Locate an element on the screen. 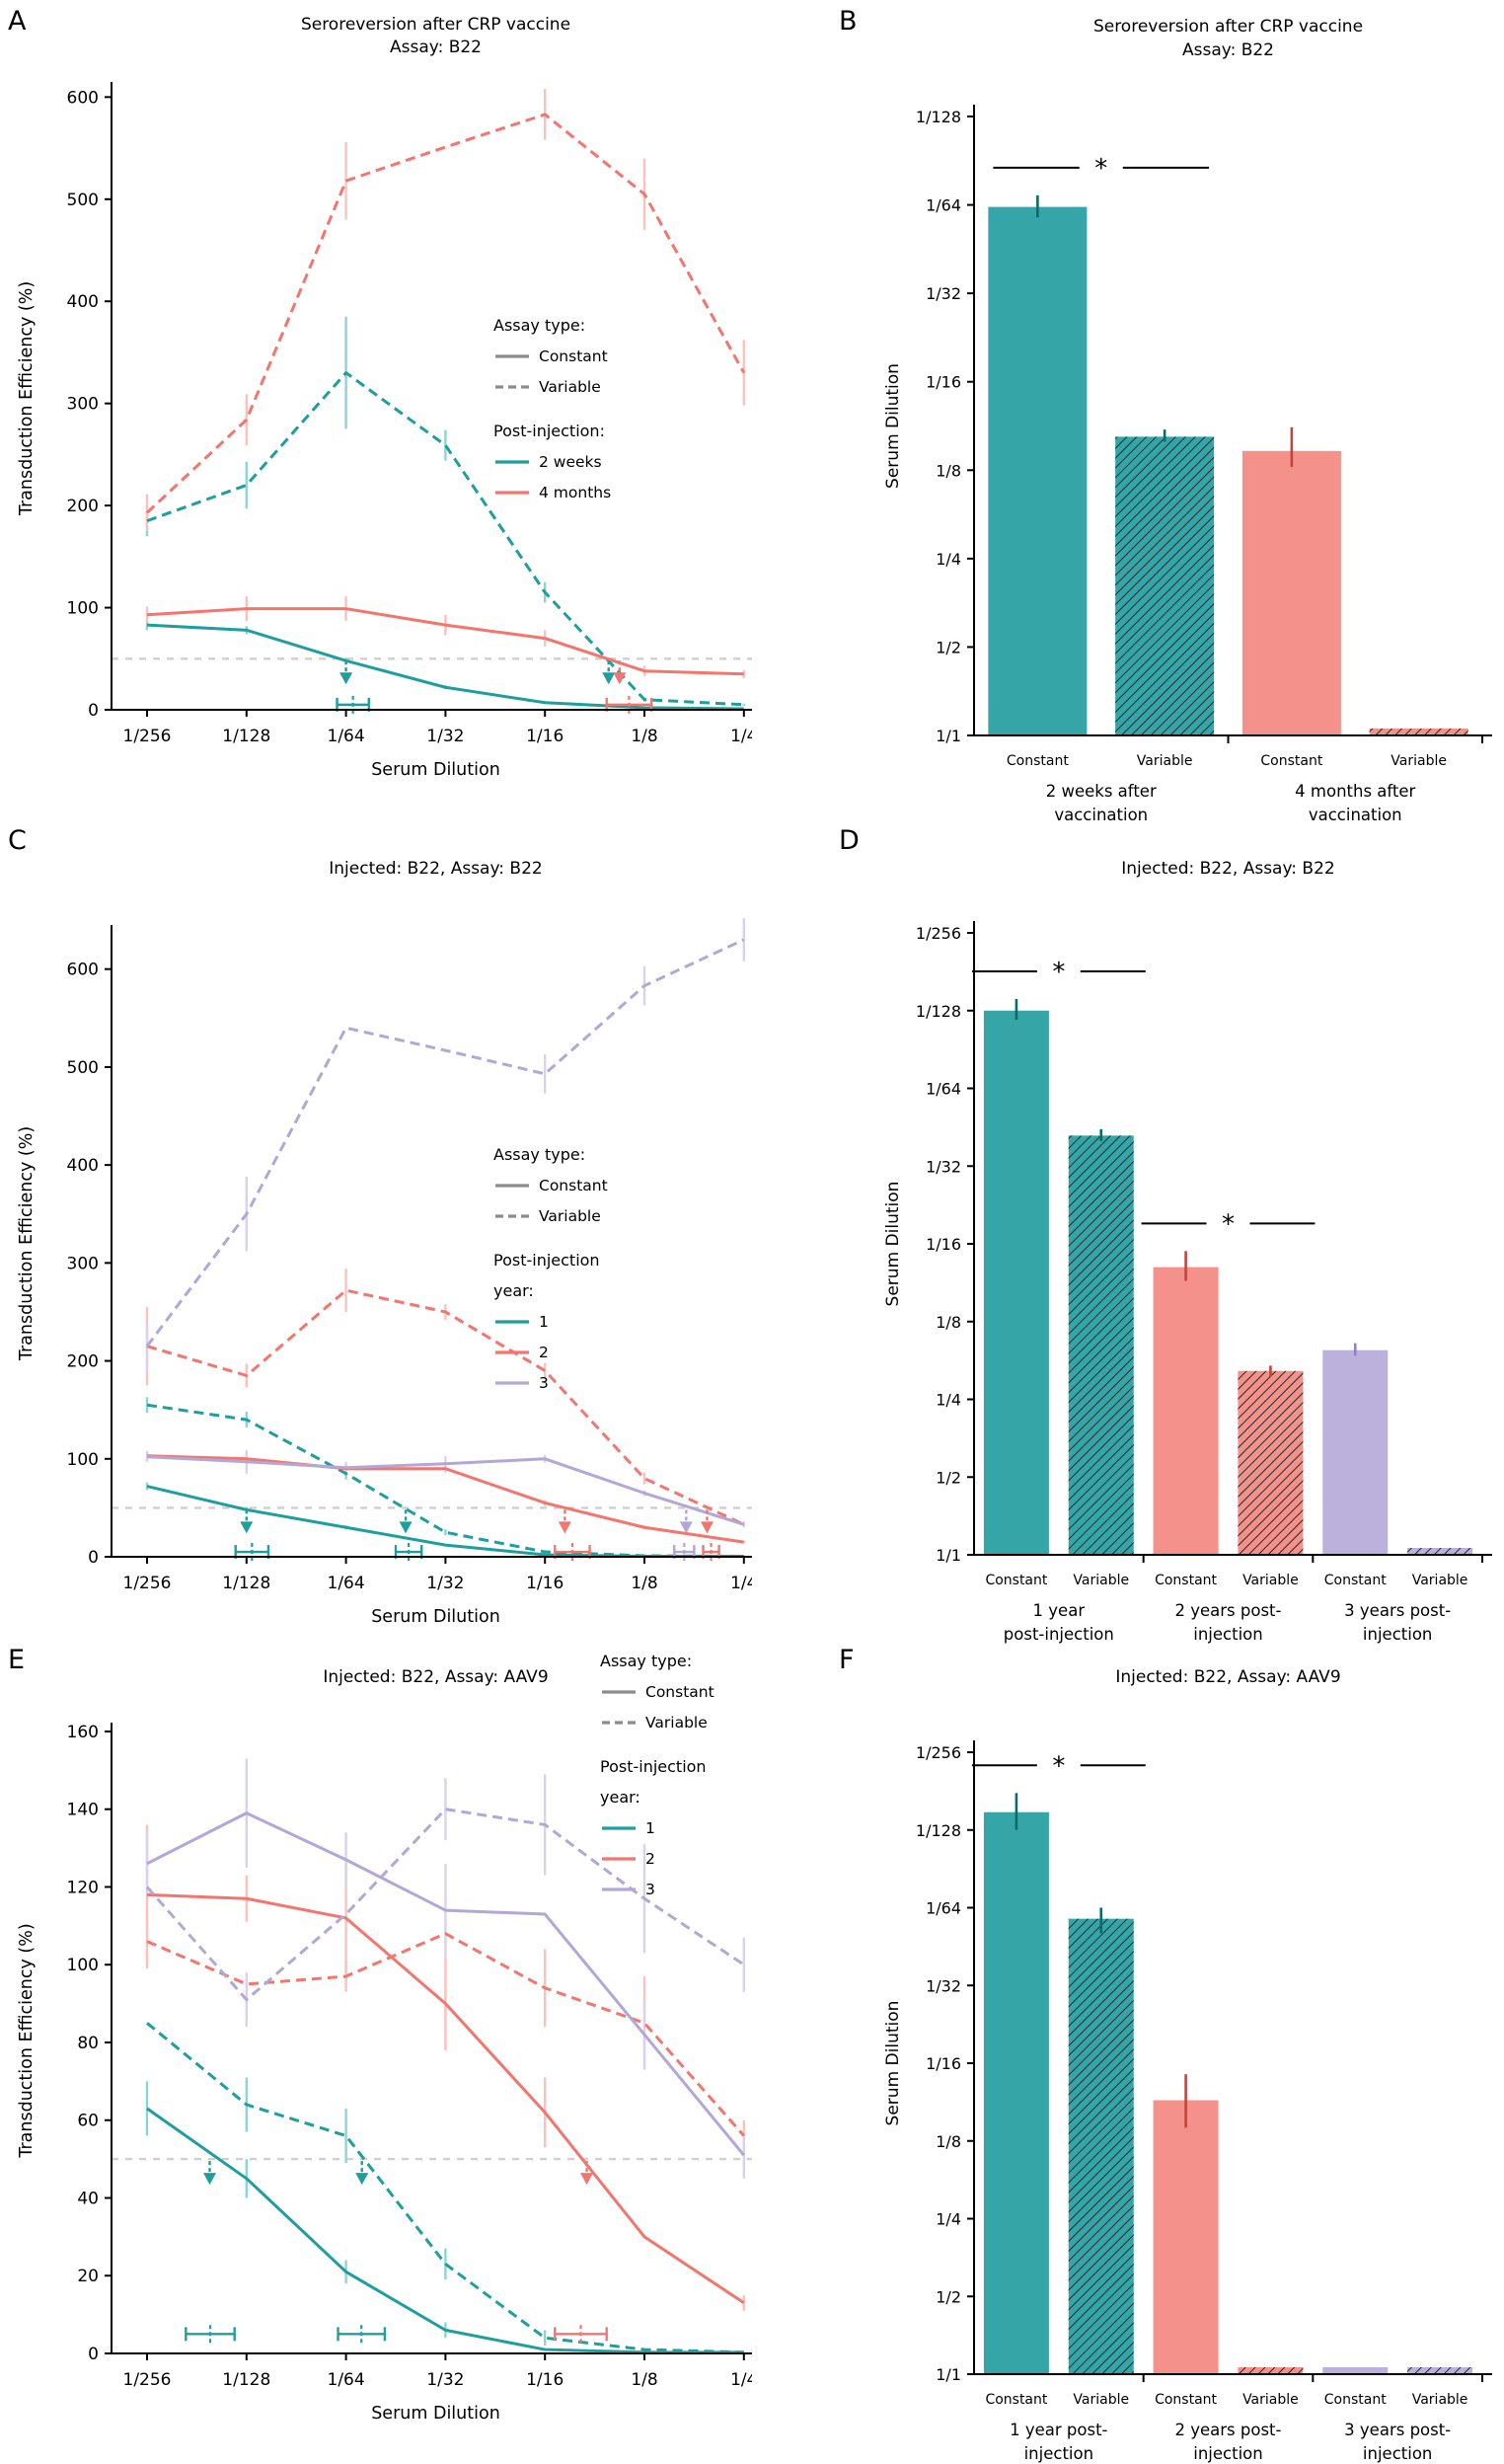  svg-text: 2 weeks is located at coordinates (570, 462).